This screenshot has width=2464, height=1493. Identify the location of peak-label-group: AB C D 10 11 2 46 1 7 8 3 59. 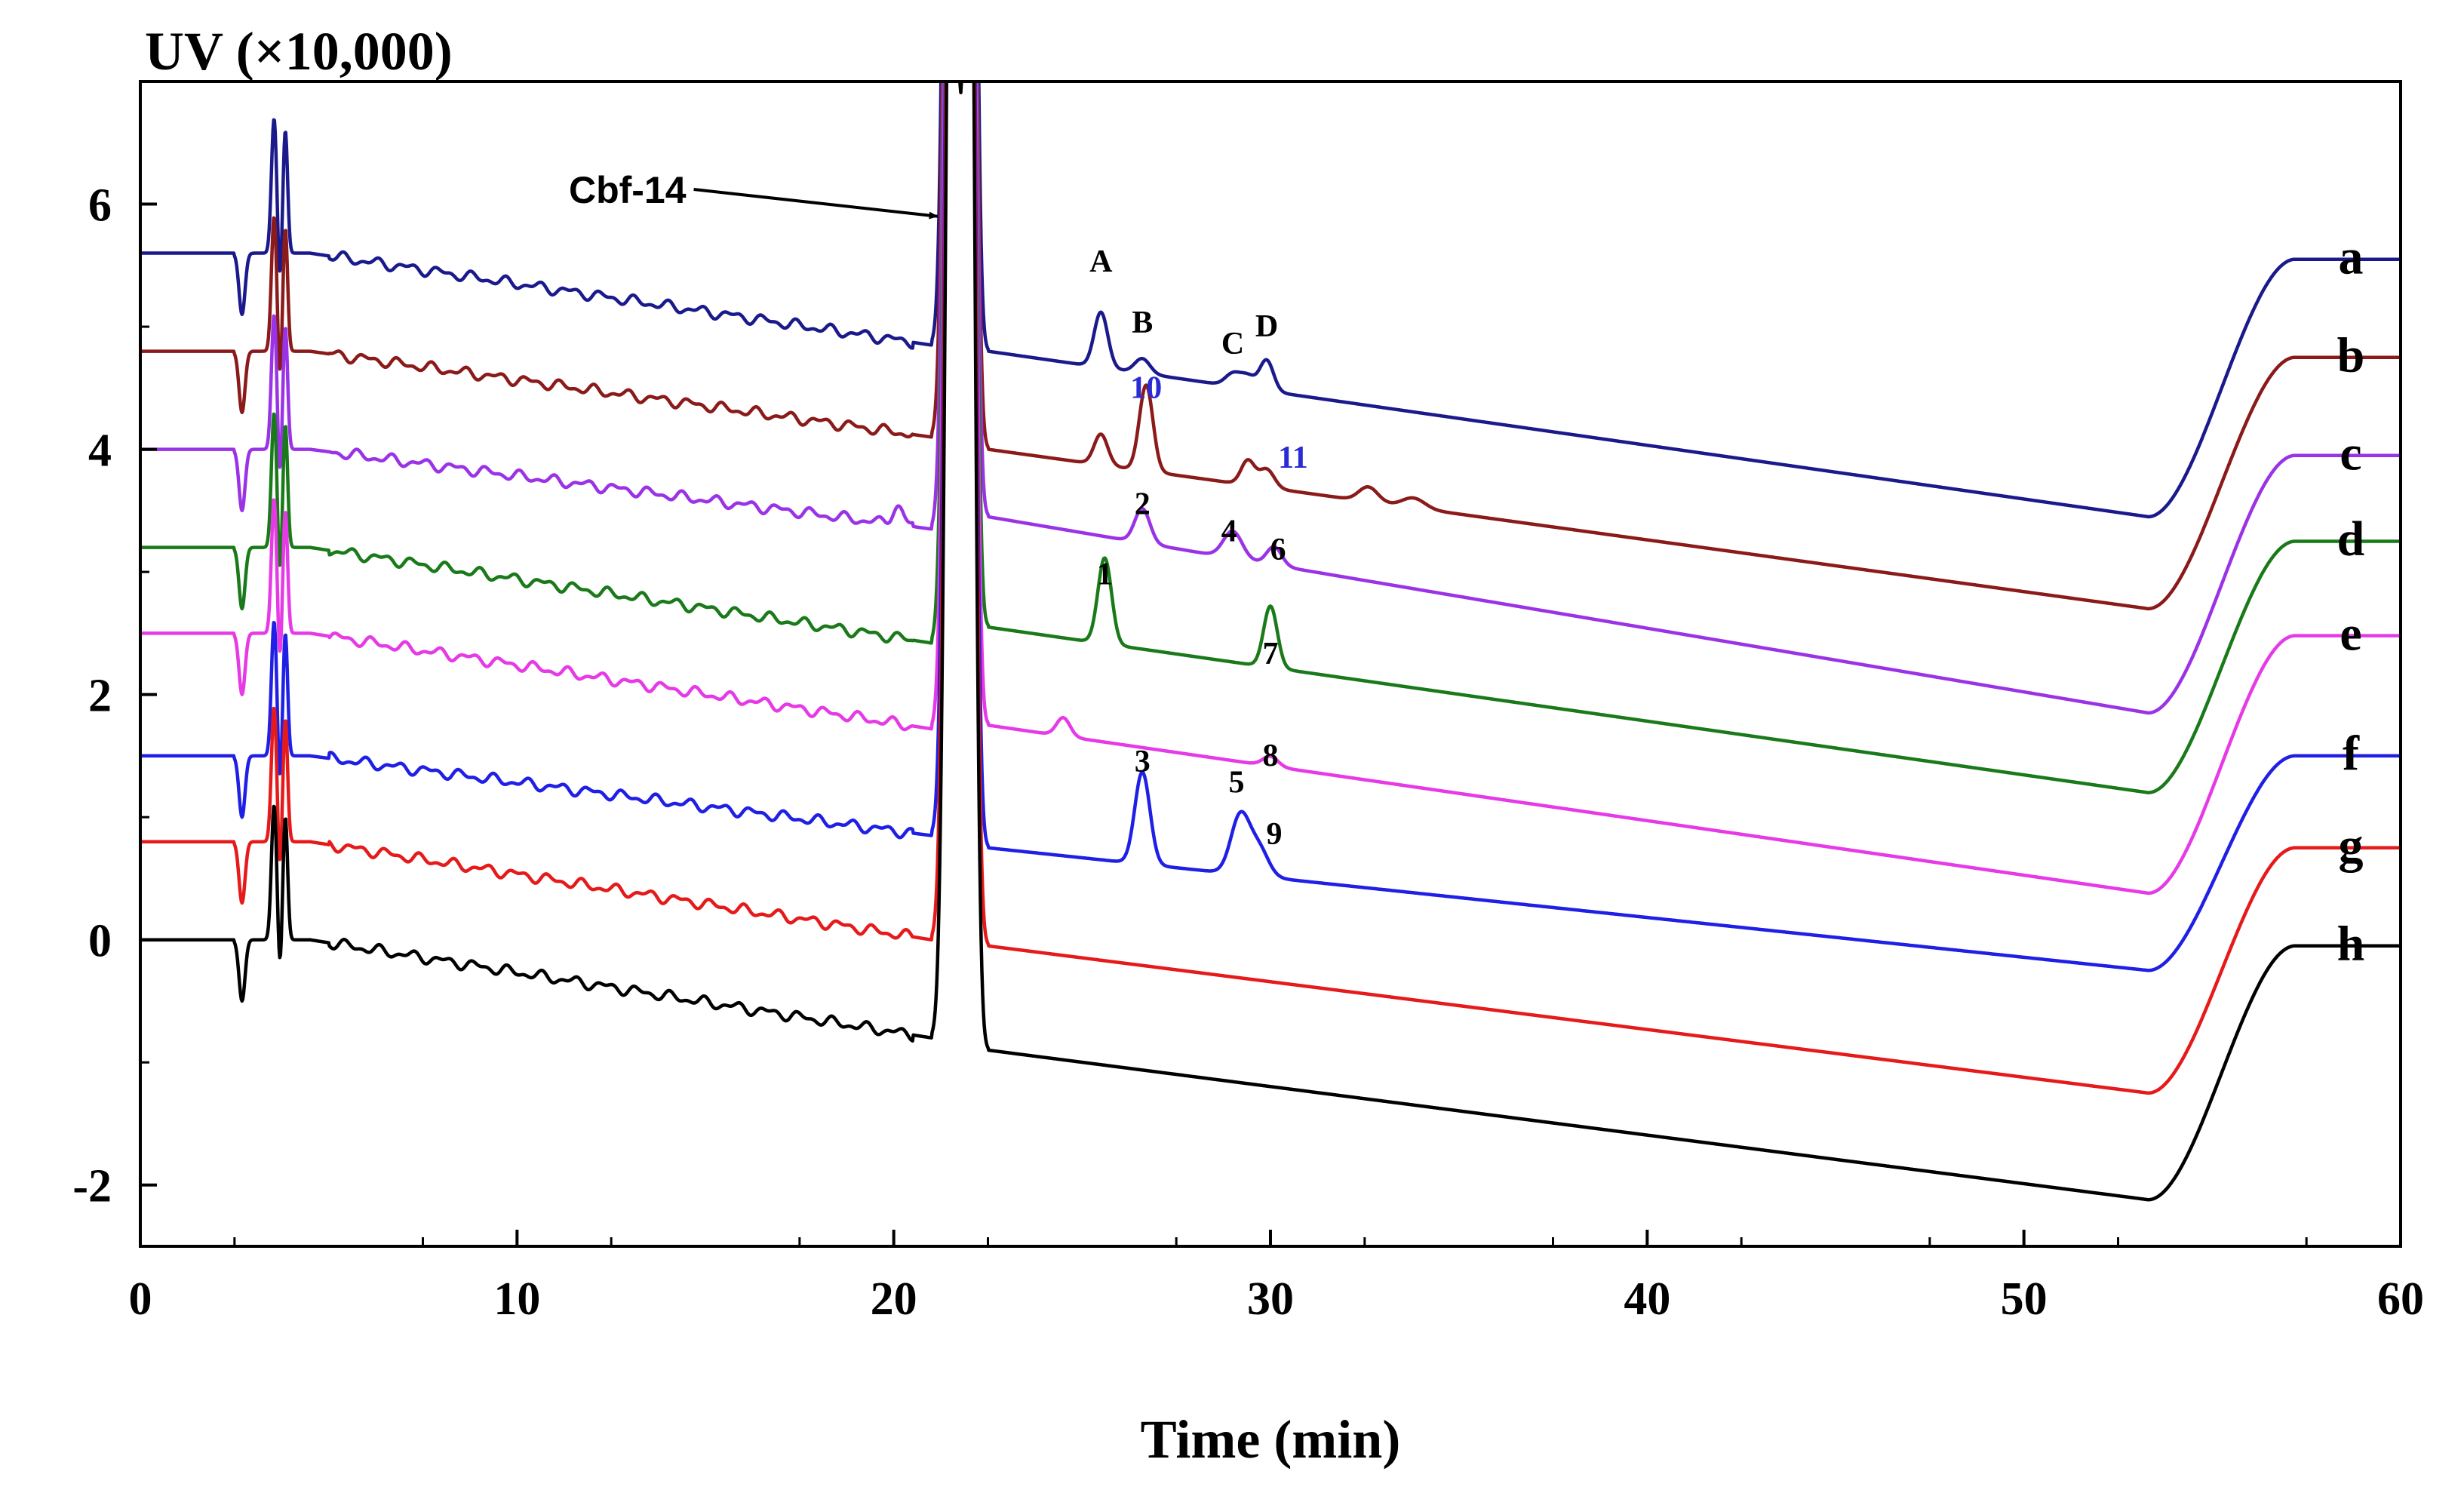
(1198, 548).